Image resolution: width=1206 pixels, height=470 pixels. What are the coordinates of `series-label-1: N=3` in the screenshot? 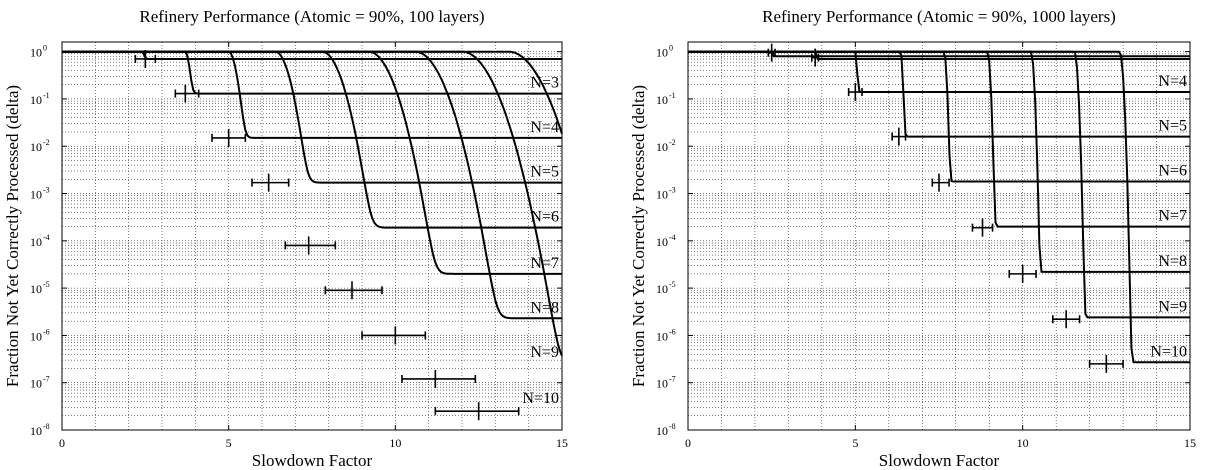 It's located at (544, 83).